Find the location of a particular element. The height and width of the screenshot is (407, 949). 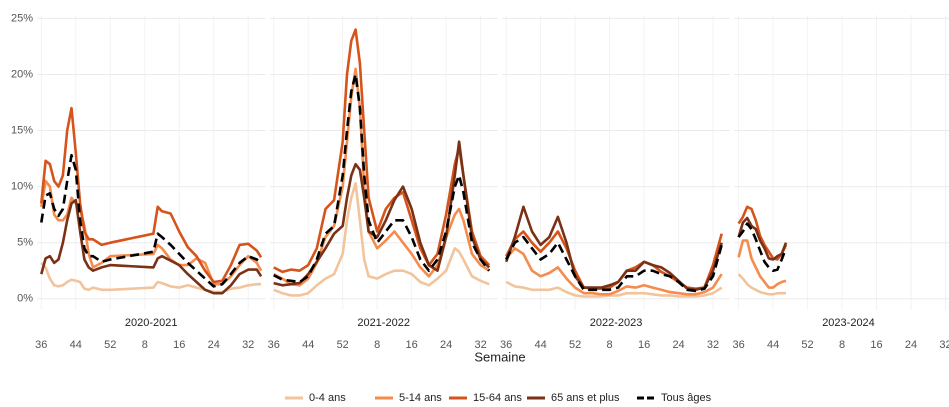

y-tick-label: 20% is located at coordinates (22, 74).